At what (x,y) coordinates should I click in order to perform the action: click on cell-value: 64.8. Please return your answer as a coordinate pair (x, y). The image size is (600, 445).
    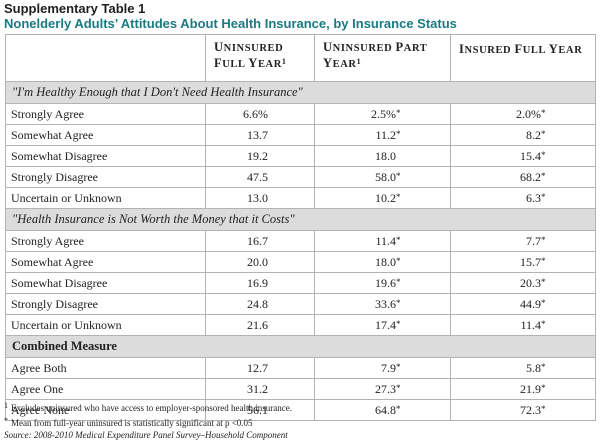
    Looking at the image, I should click on (385, 409).